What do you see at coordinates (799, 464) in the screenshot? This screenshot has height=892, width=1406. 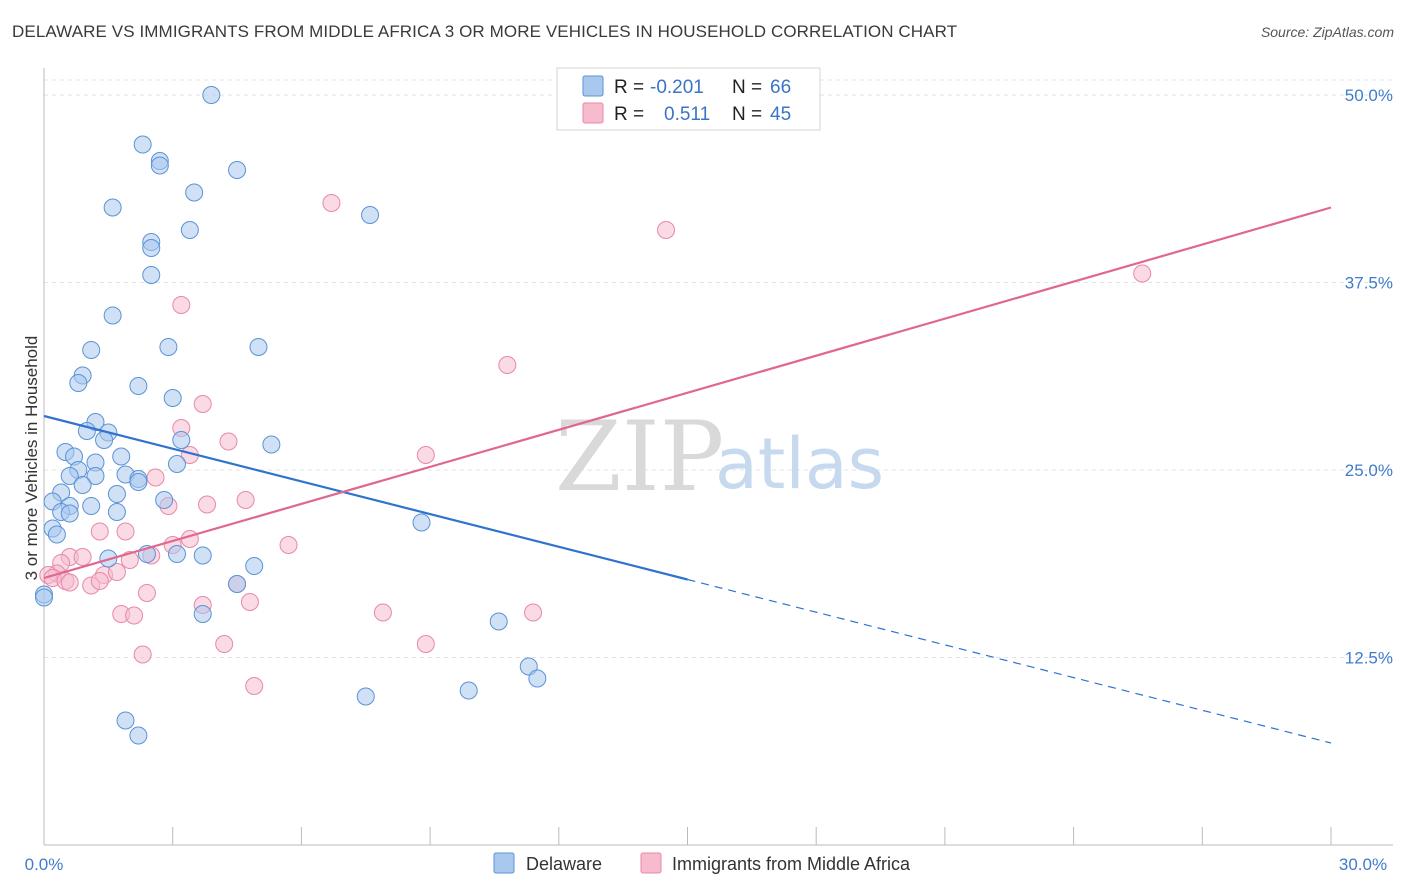 I see `watermark-atlas: atlas` at bounding box center [799, 464].